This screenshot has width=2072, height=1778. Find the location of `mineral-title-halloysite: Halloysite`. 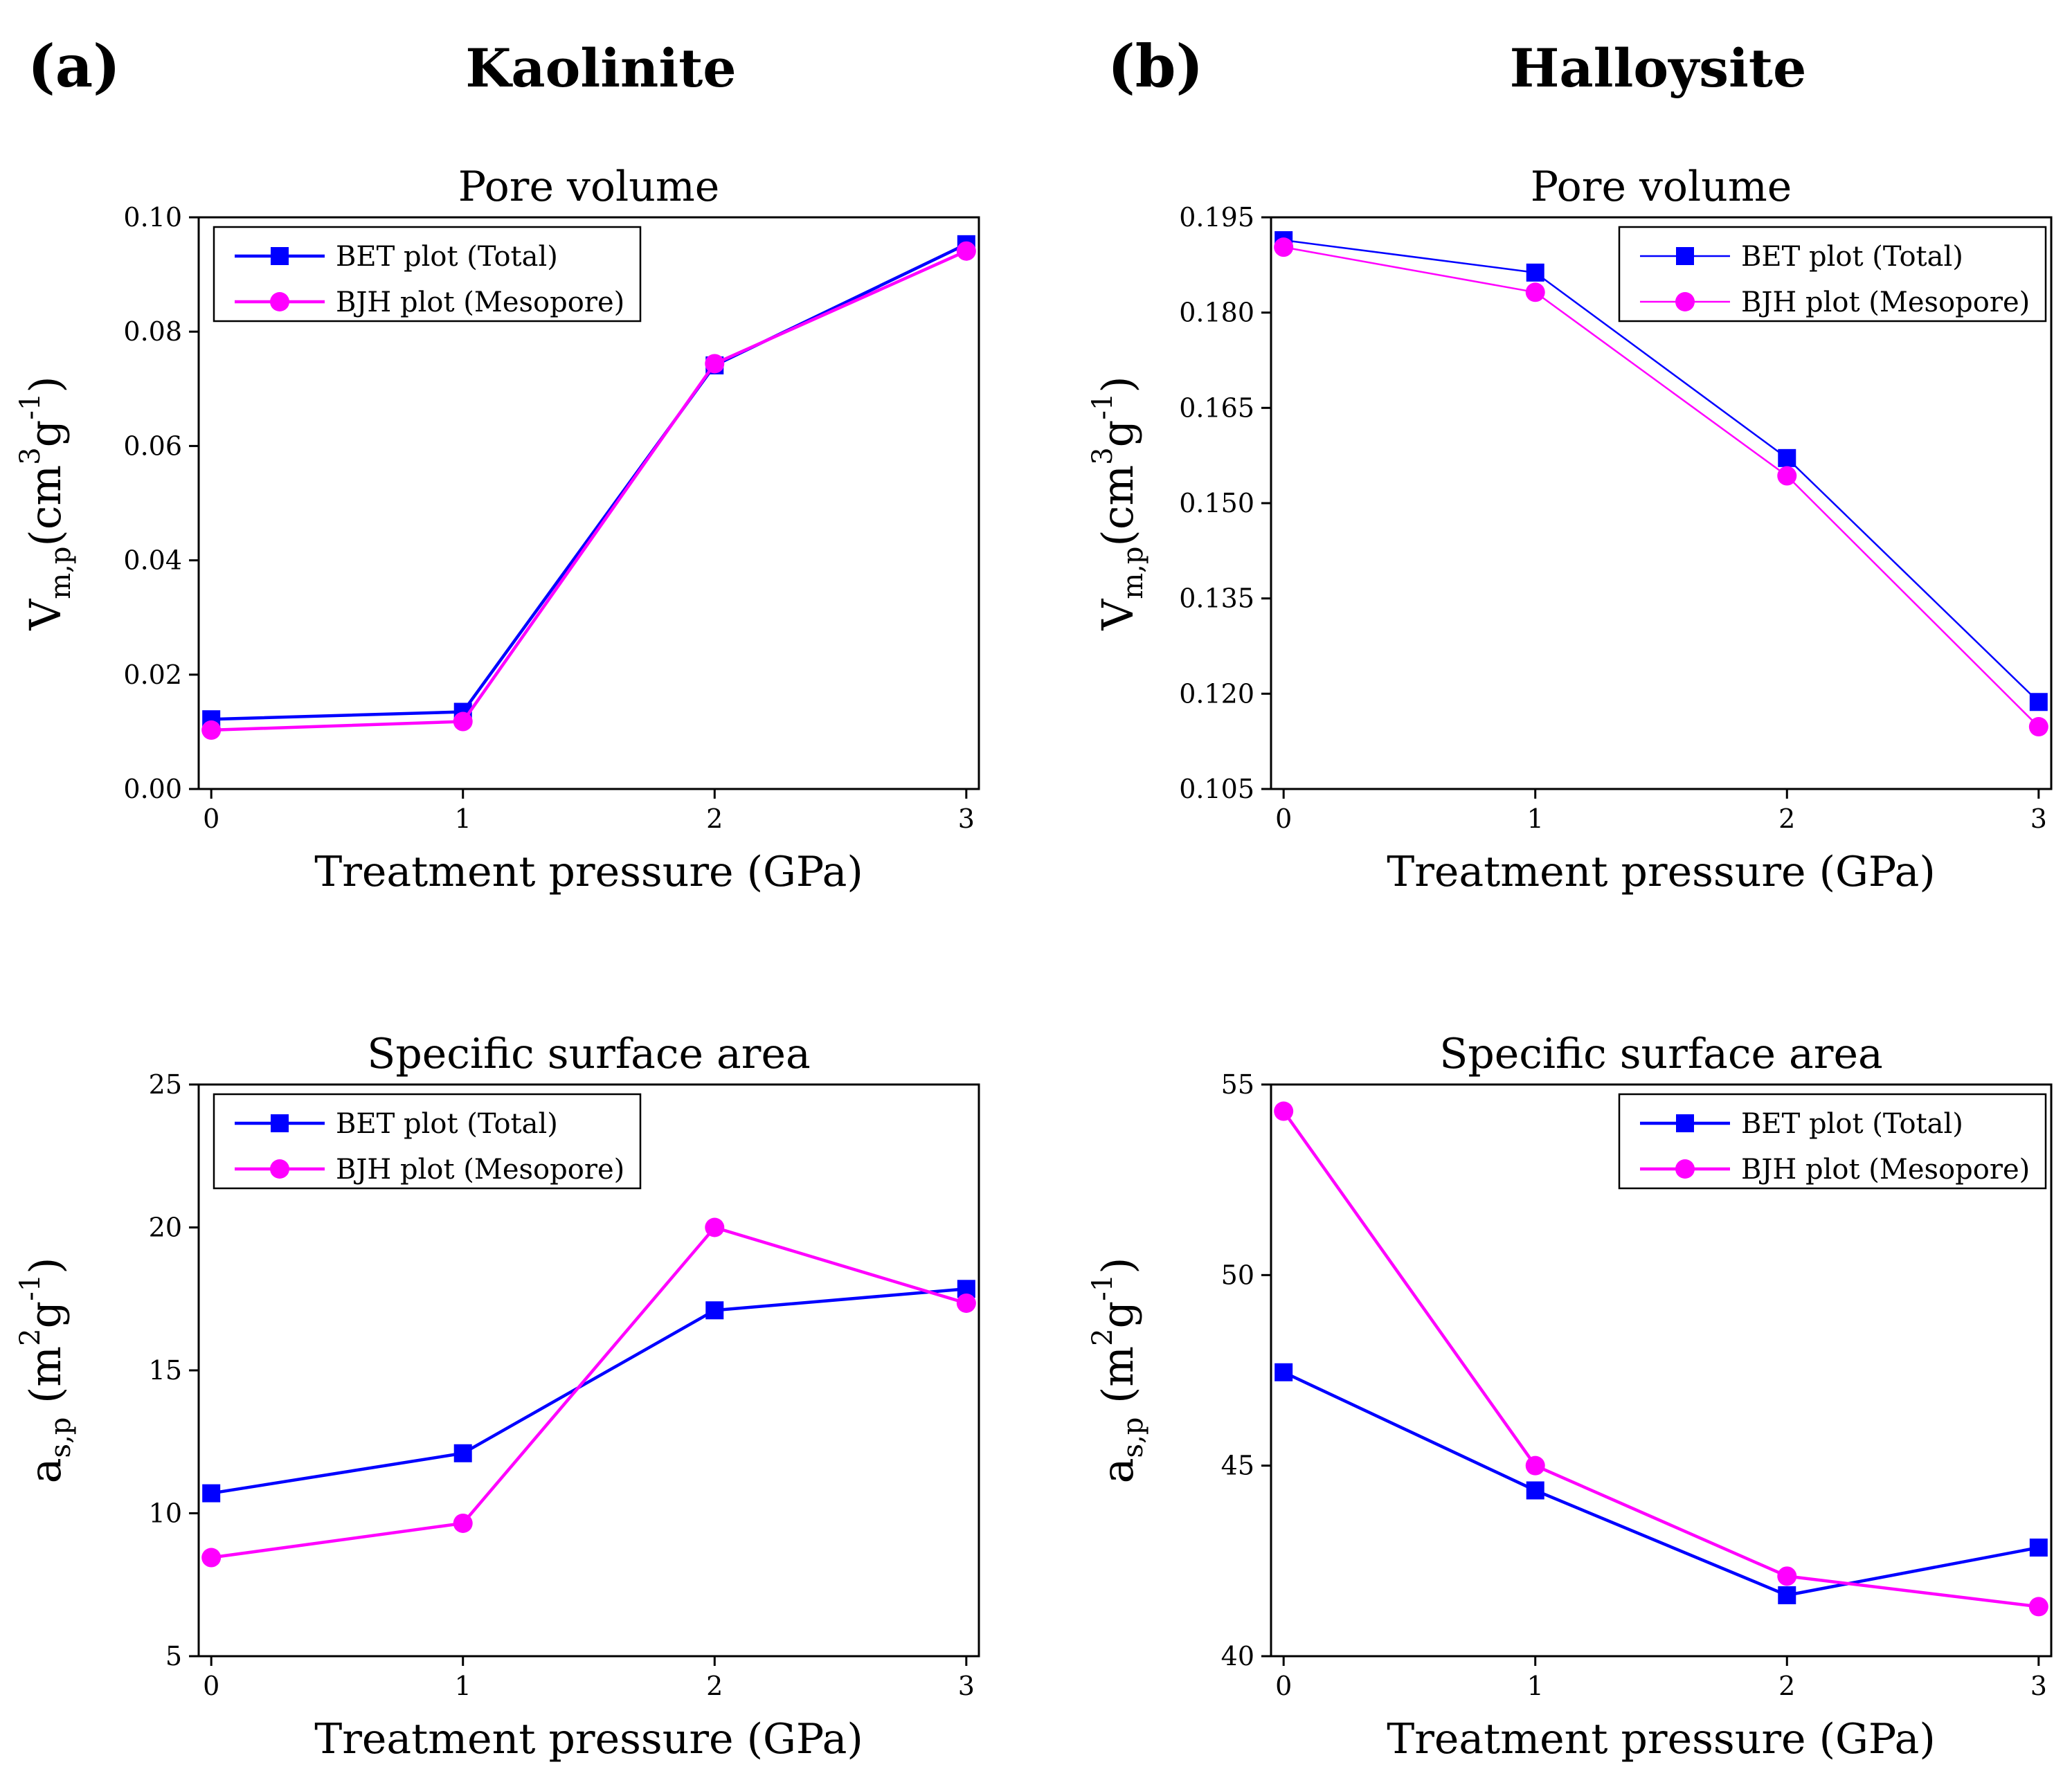

mineral-title-halloysite: Halloysite is located at coordinates (1658, 68).